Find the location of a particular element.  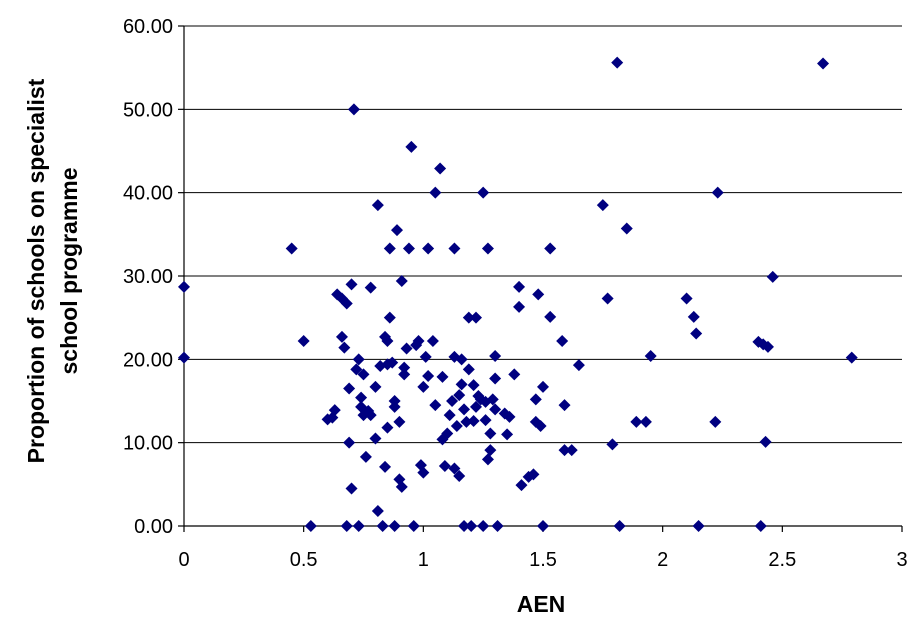

x-tick-label: 3 is located at coordinates (901, 560).